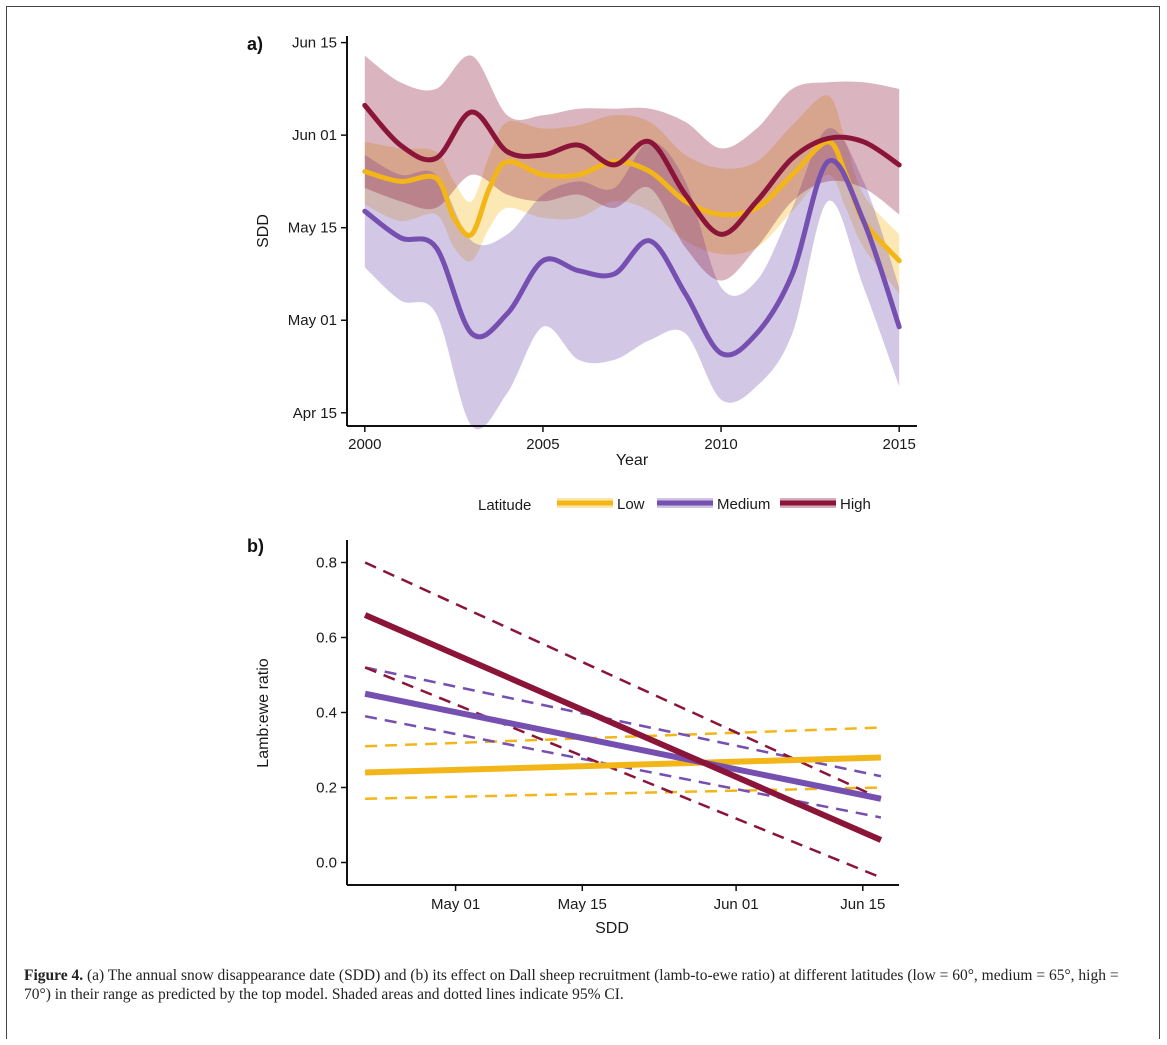  I want to click on panel-b-y-label: Lamb:ewe ratio, so click(263, 712).